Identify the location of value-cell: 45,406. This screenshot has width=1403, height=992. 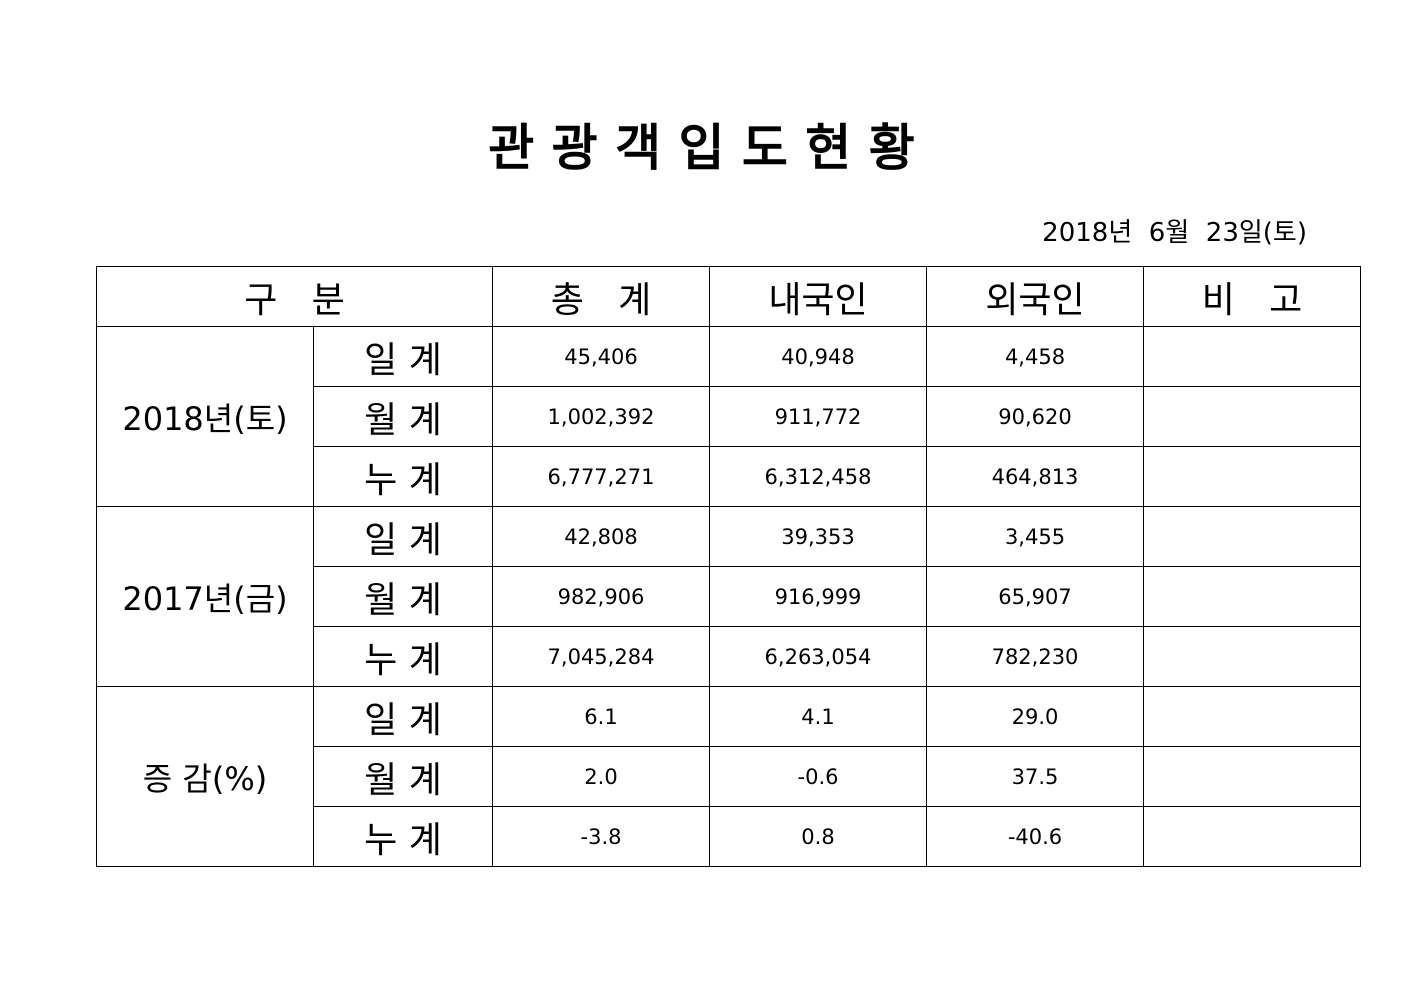
(601, 356).